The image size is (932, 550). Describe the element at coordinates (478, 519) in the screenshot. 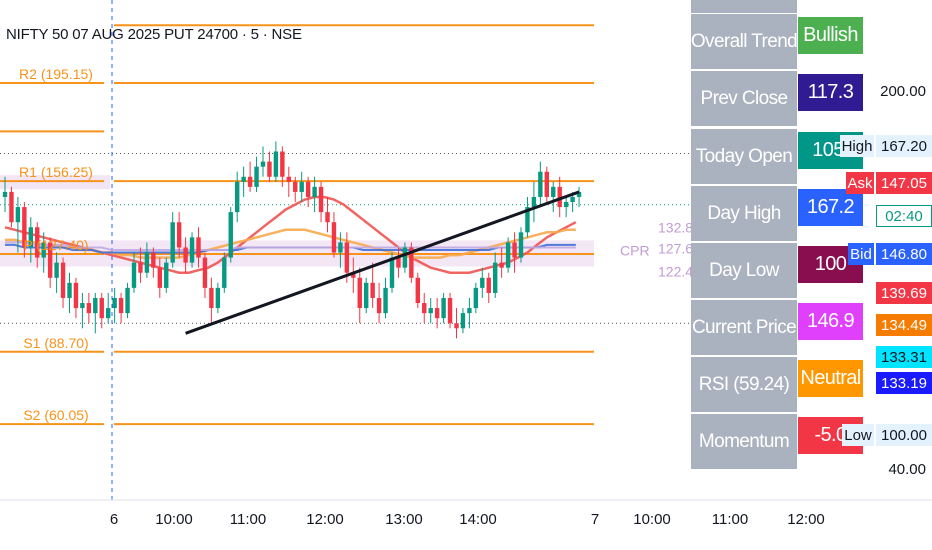

I see `x-tick-label: 14:00` at that location.